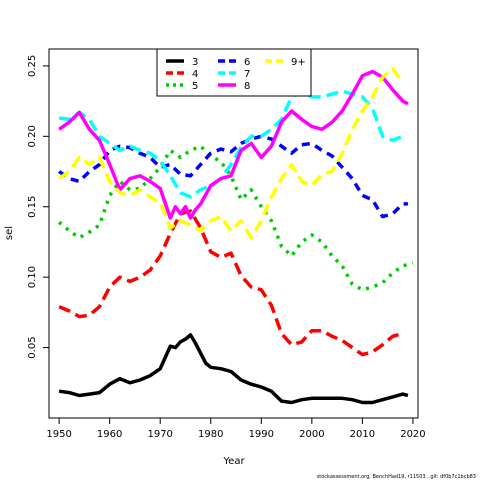 This screenshot has height=480, width=480. What do you see at coordinates (195, 86) in the screenshot?
I see `legend-label: 5` at bounding box center [195, 86].